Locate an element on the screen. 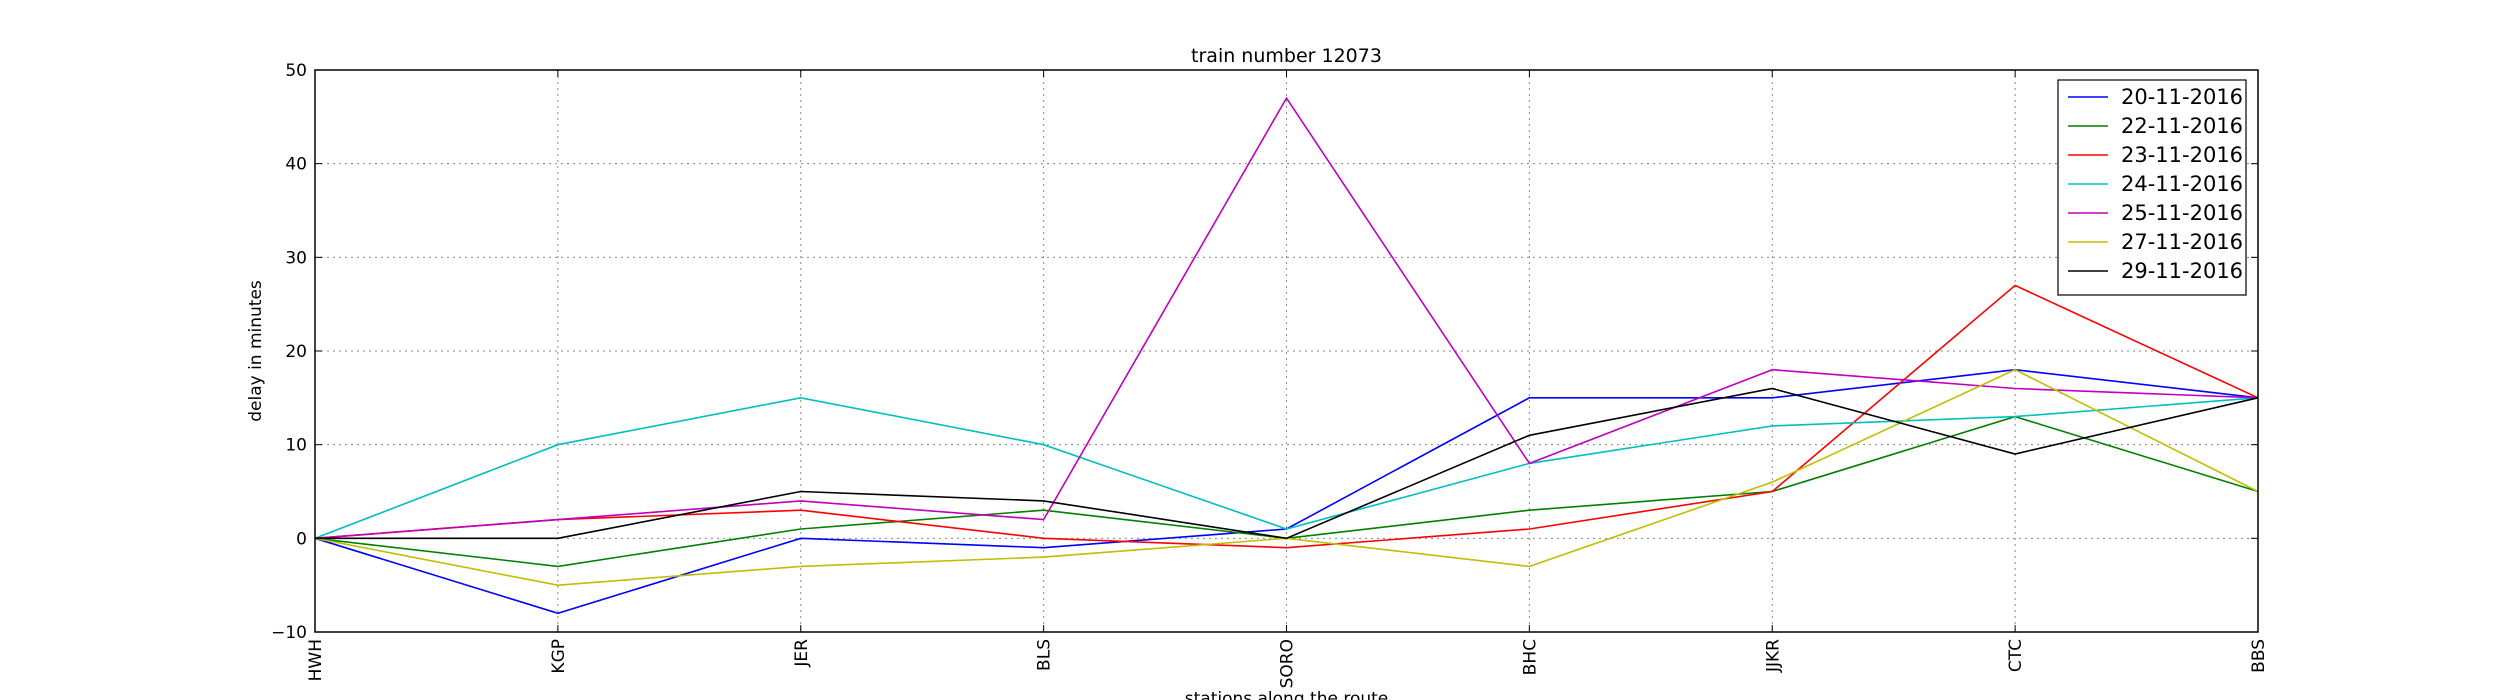 The width and height of the screenshot is (2500, 700). legend-label: 23-11-2016 is located at coordinates (2182, 155).